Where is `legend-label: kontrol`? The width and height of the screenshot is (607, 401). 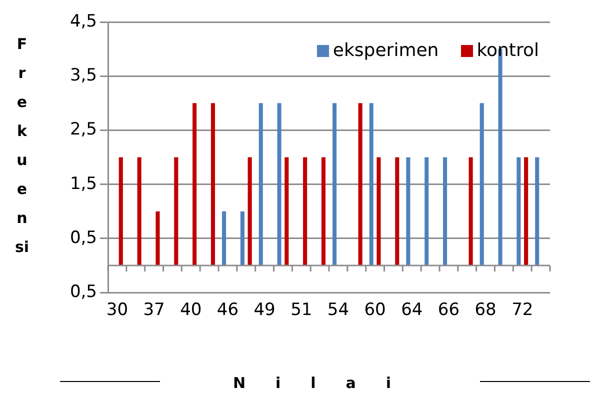 legend-label: kontrol is located at coordinates (507, 50).